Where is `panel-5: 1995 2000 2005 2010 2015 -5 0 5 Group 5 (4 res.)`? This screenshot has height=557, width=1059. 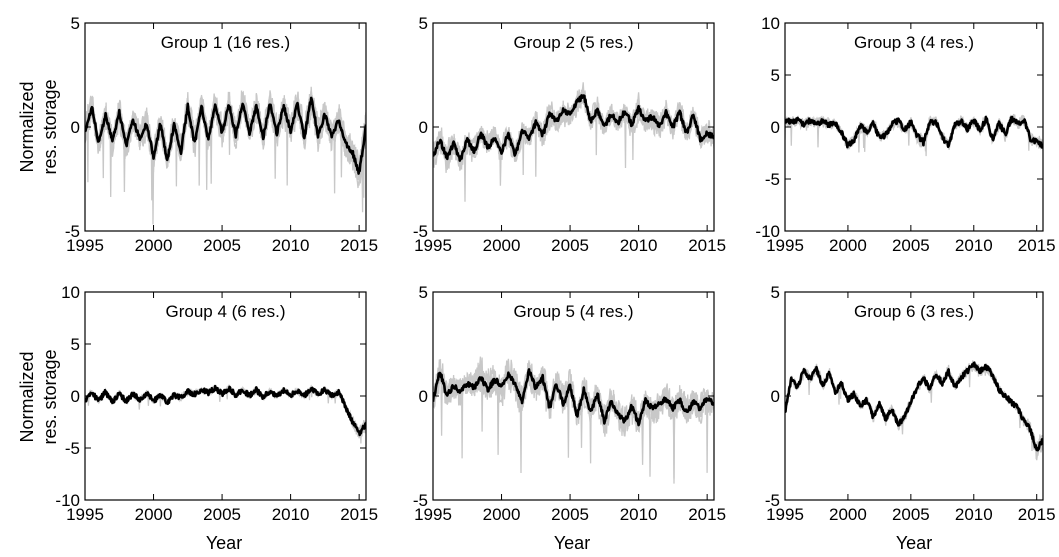
panel-5: 1995 2000 2005 2010 2015 -5 0 5 Group 5 (4 res.) is located at coordinates (569, 403).